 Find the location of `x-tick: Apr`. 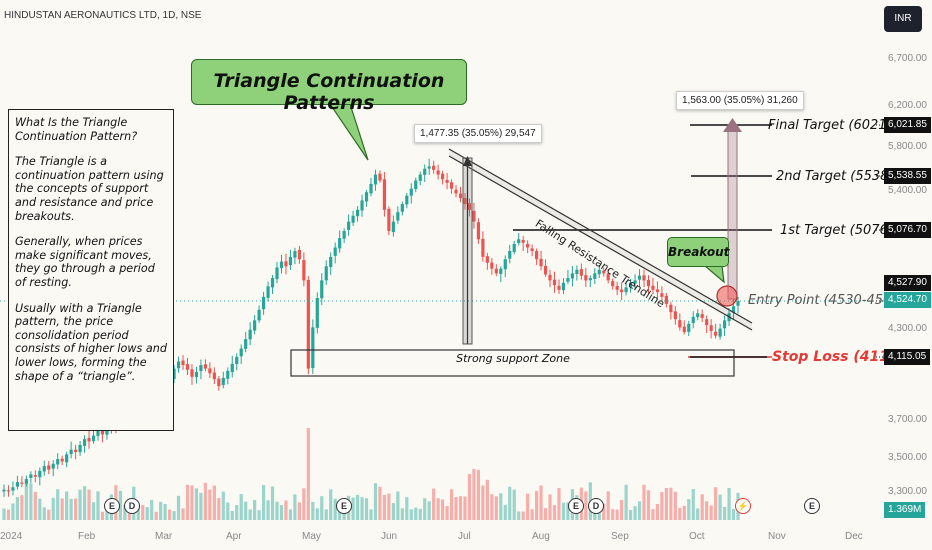

x-tick: Apr is located at coordinates (234, 536).